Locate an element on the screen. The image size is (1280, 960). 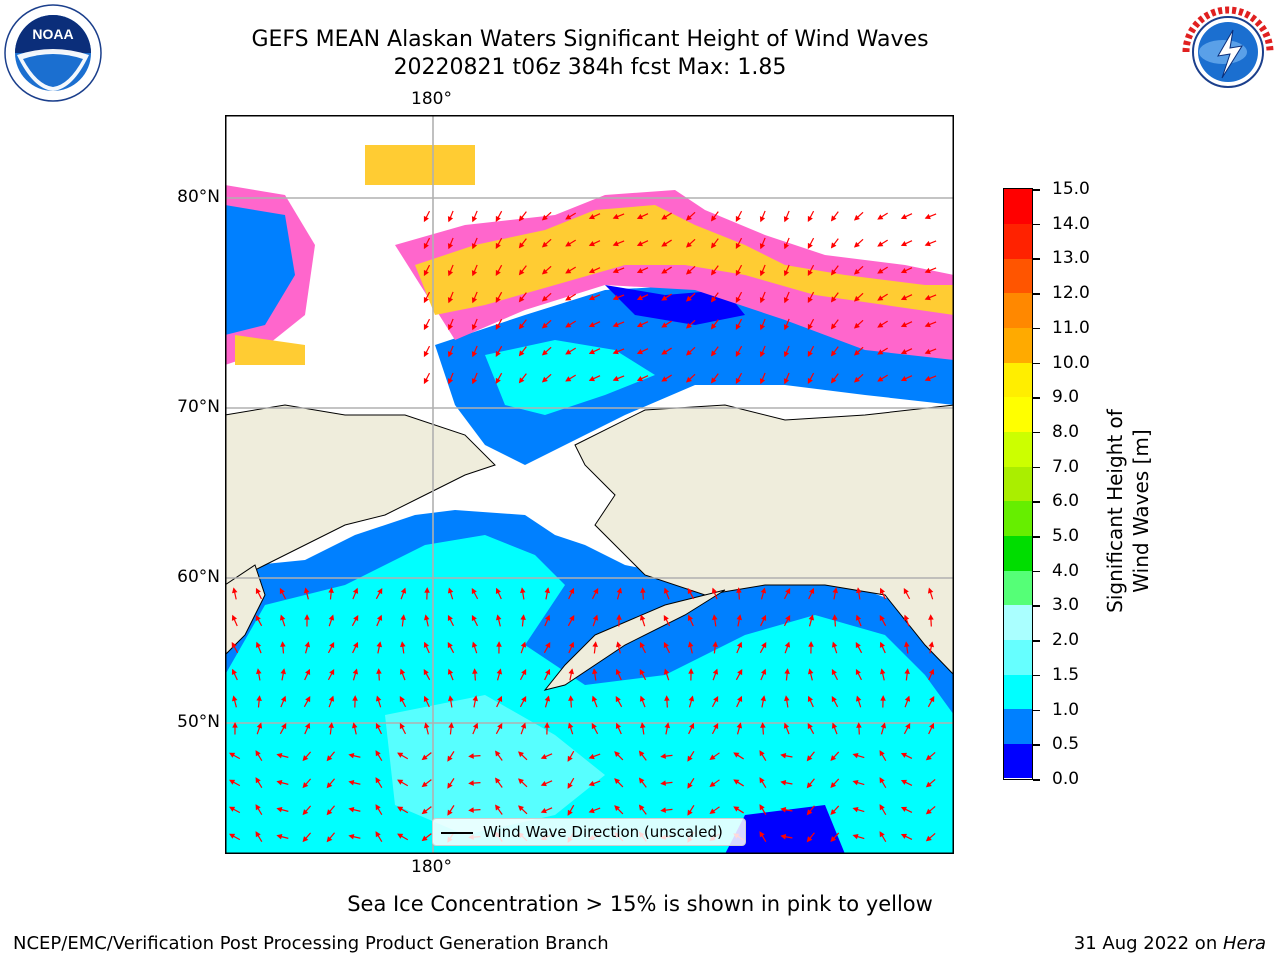
colorbar-tick-label: 1.5 is located at coordinates (1066, 674).